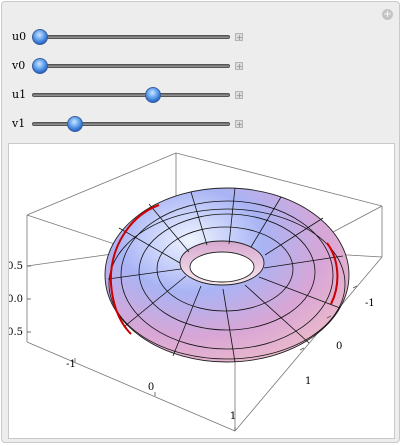 This screenshot has height=446, width=403. I want to click on slider-row-u0: u0 +, so click(132, 37).